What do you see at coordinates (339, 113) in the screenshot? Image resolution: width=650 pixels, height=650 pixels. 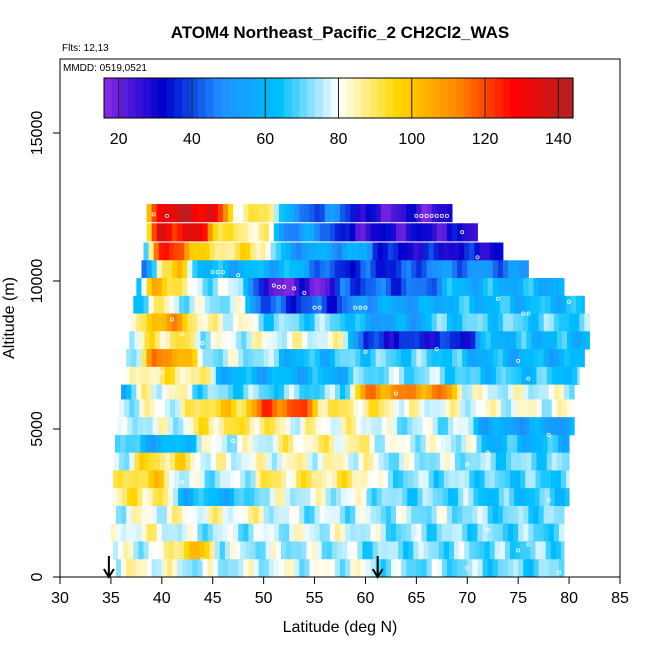 I see `colorbar: 20 40 60 80 100 120 140` at bounding box center [339, 113].